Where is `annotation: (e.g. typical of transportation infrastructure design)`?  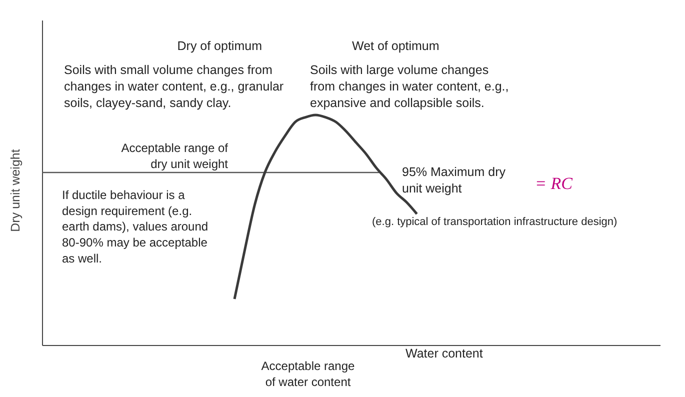
annotation: (e.g. typical of transportation infrastructure design) is located at coordinates (495, 222).